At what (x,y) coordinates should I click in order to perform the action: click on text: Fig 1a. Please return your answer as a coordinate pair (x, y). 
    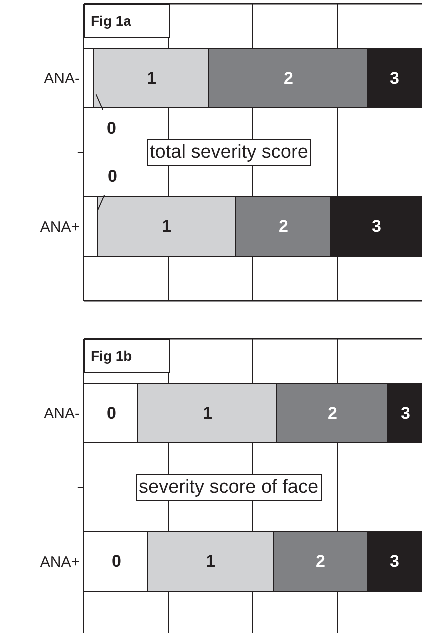
    Looking at the image, I should click on (111, 21).